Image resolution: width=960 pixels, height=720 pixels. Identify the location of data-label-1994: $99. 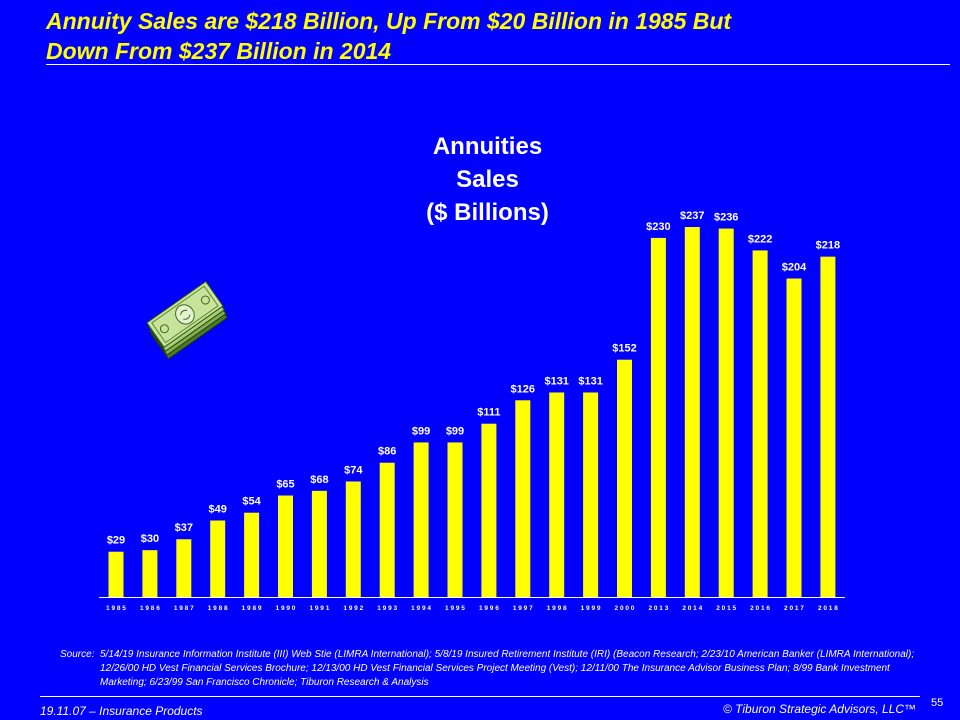
(421, 431).